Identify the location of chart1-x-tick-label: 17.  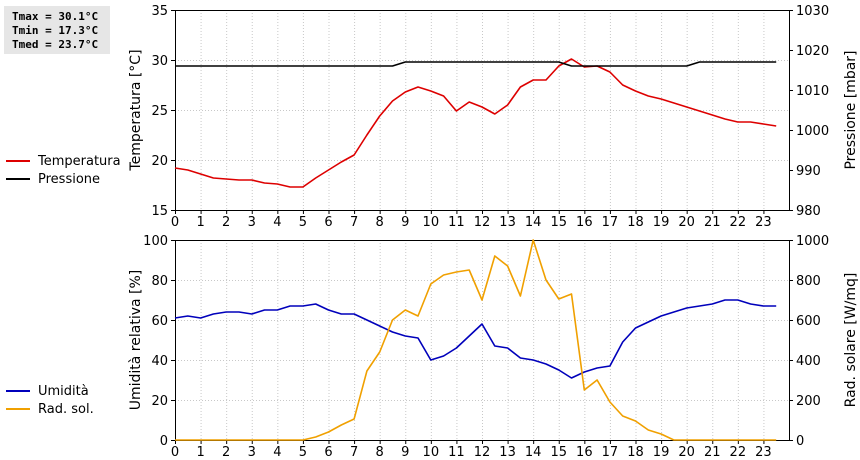
(610, 222).